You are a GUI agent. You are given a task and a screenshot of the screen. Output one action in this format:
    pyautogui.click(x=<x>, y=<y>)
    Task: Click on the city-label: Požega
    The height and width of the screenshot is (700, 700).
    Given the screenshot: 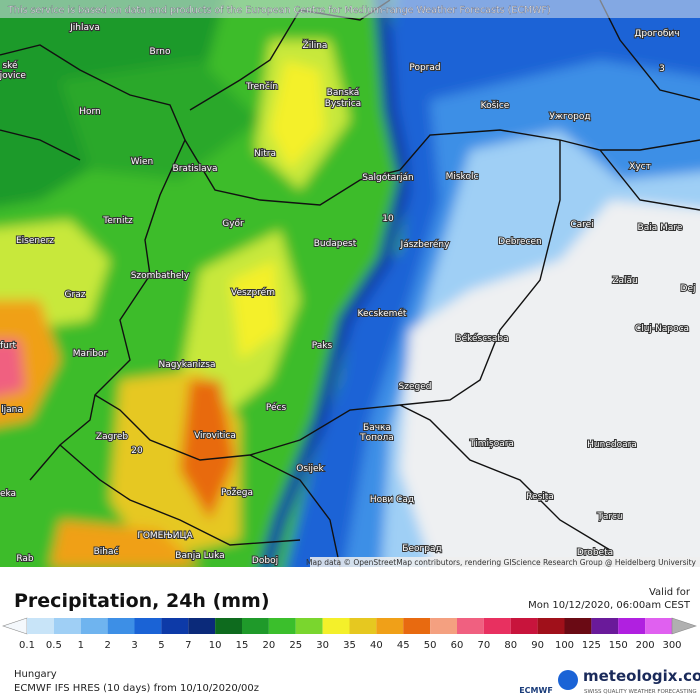 What is the action you would take?
    pyautogui.click(x=237, y=493)
    